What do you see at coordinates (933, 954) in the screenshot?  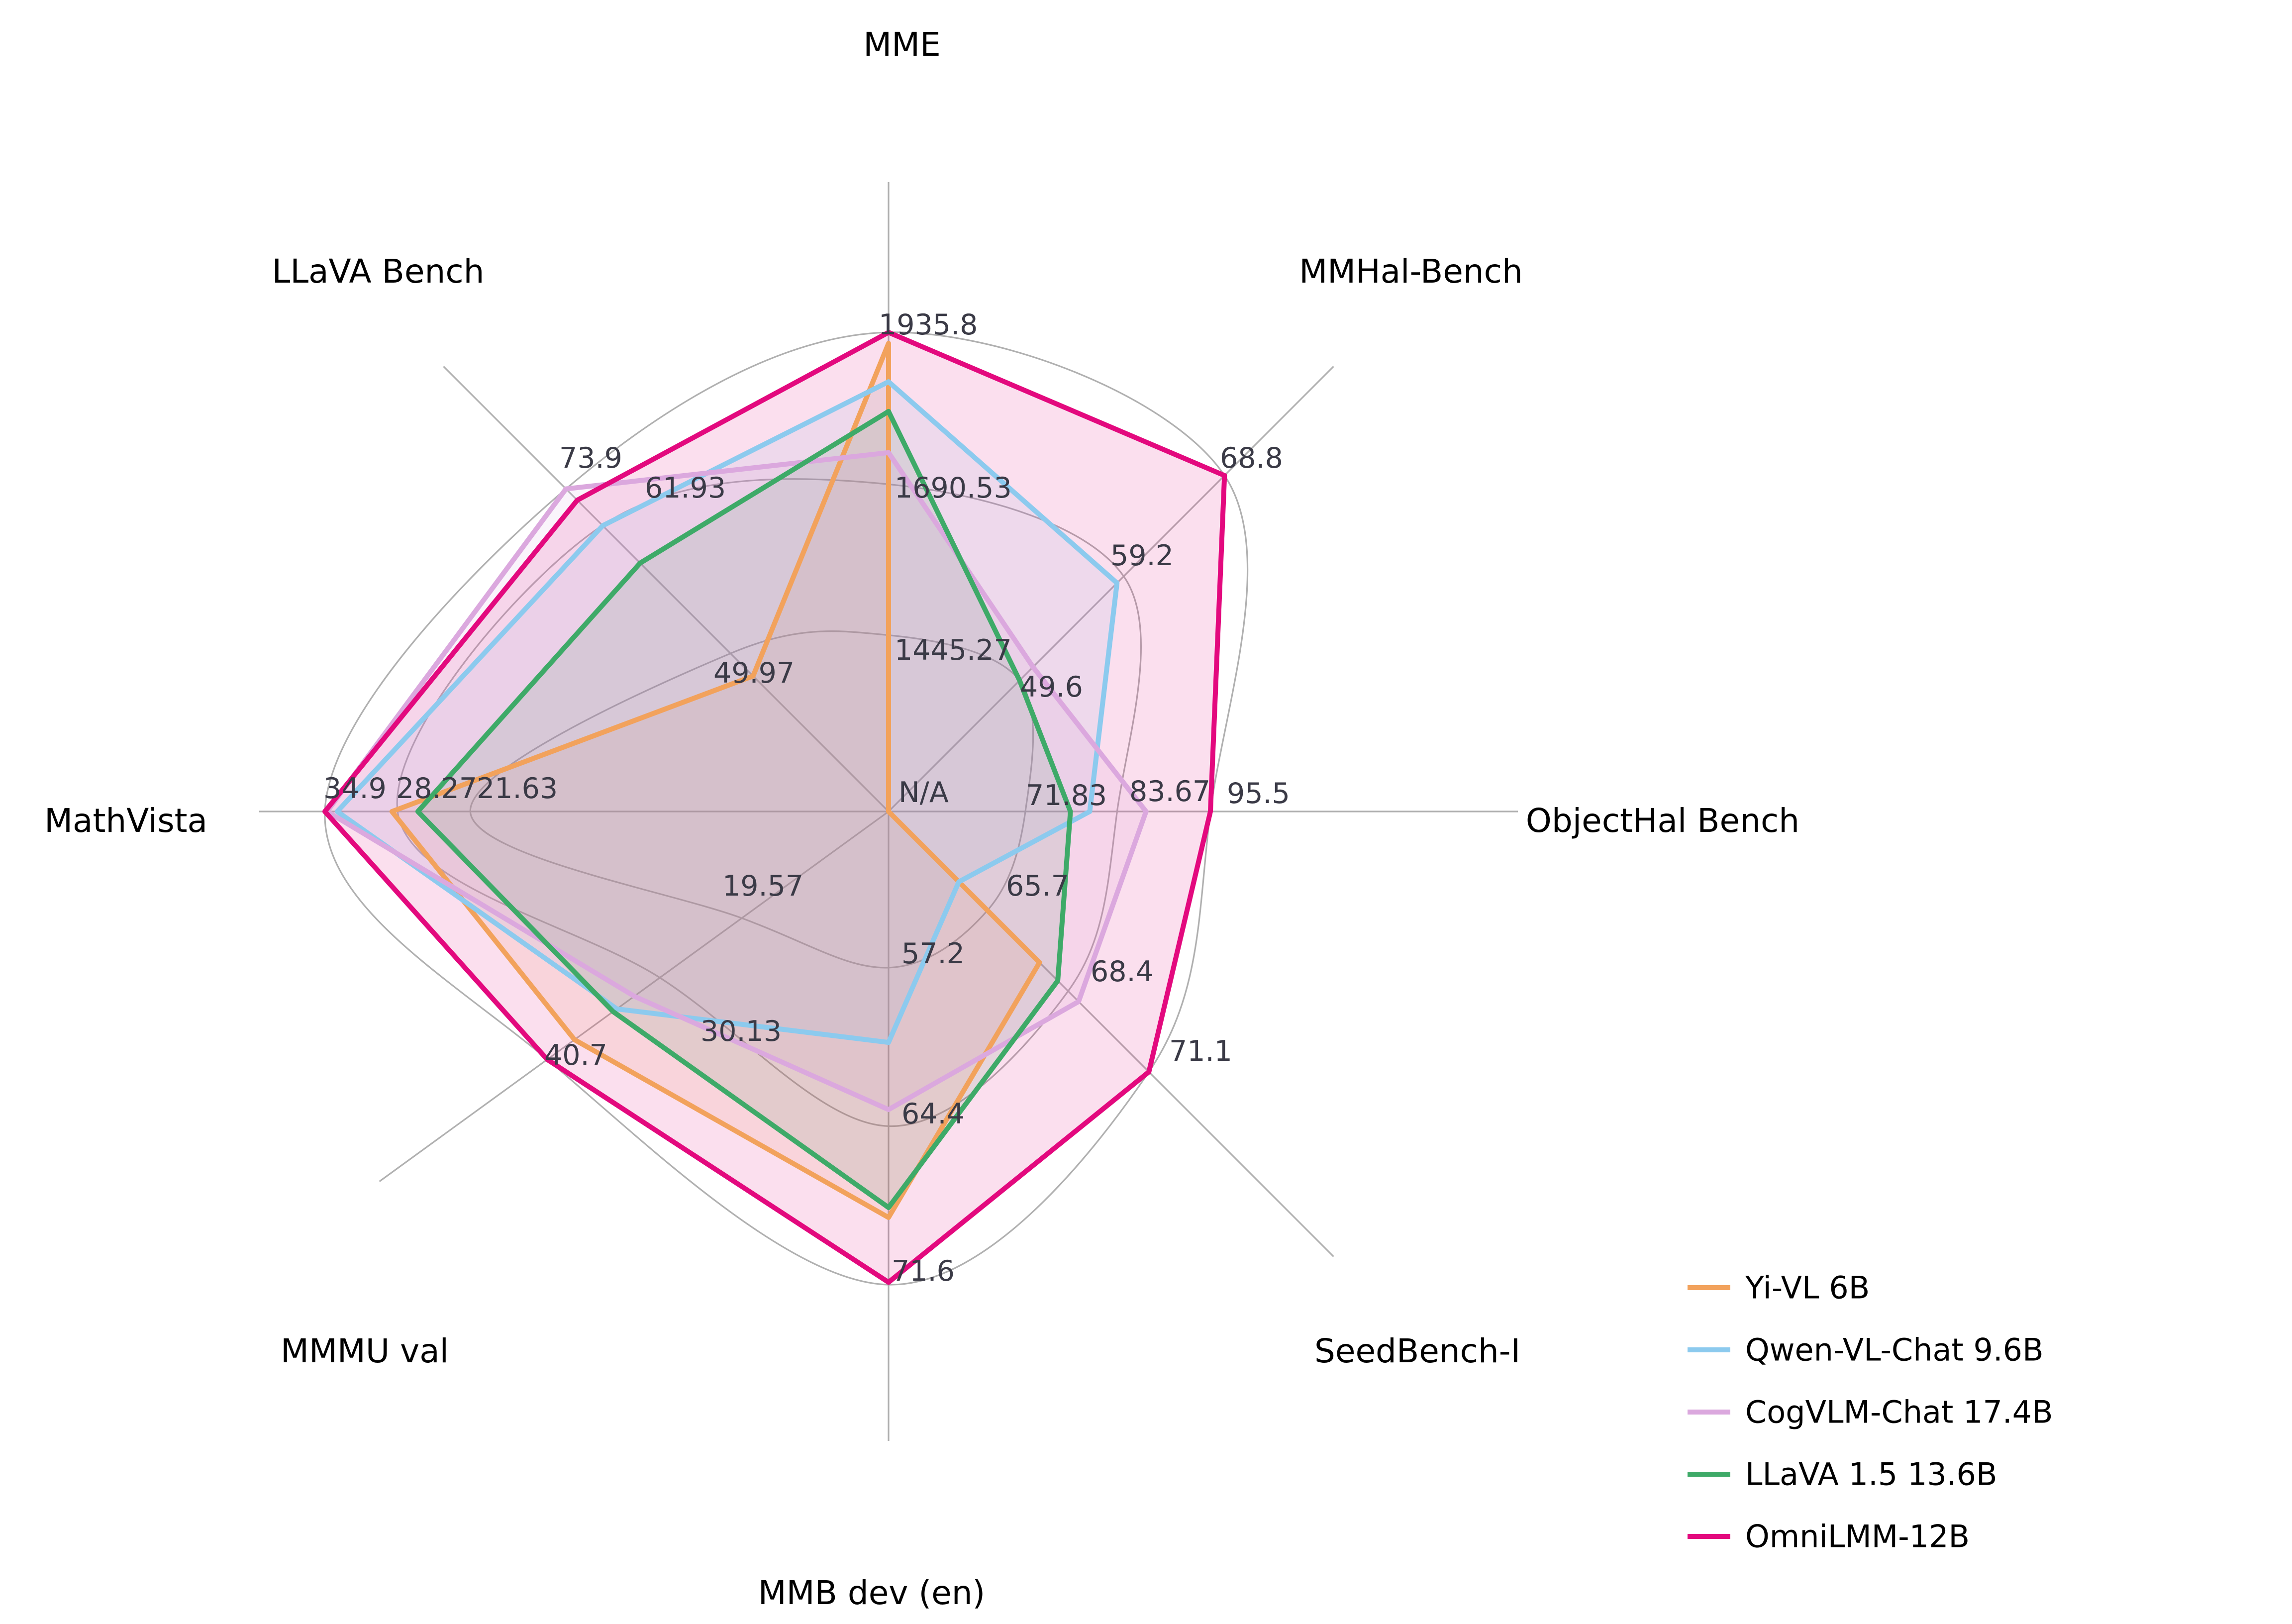 I see `tick-label: 57.2` at bounding box center [933, 954].